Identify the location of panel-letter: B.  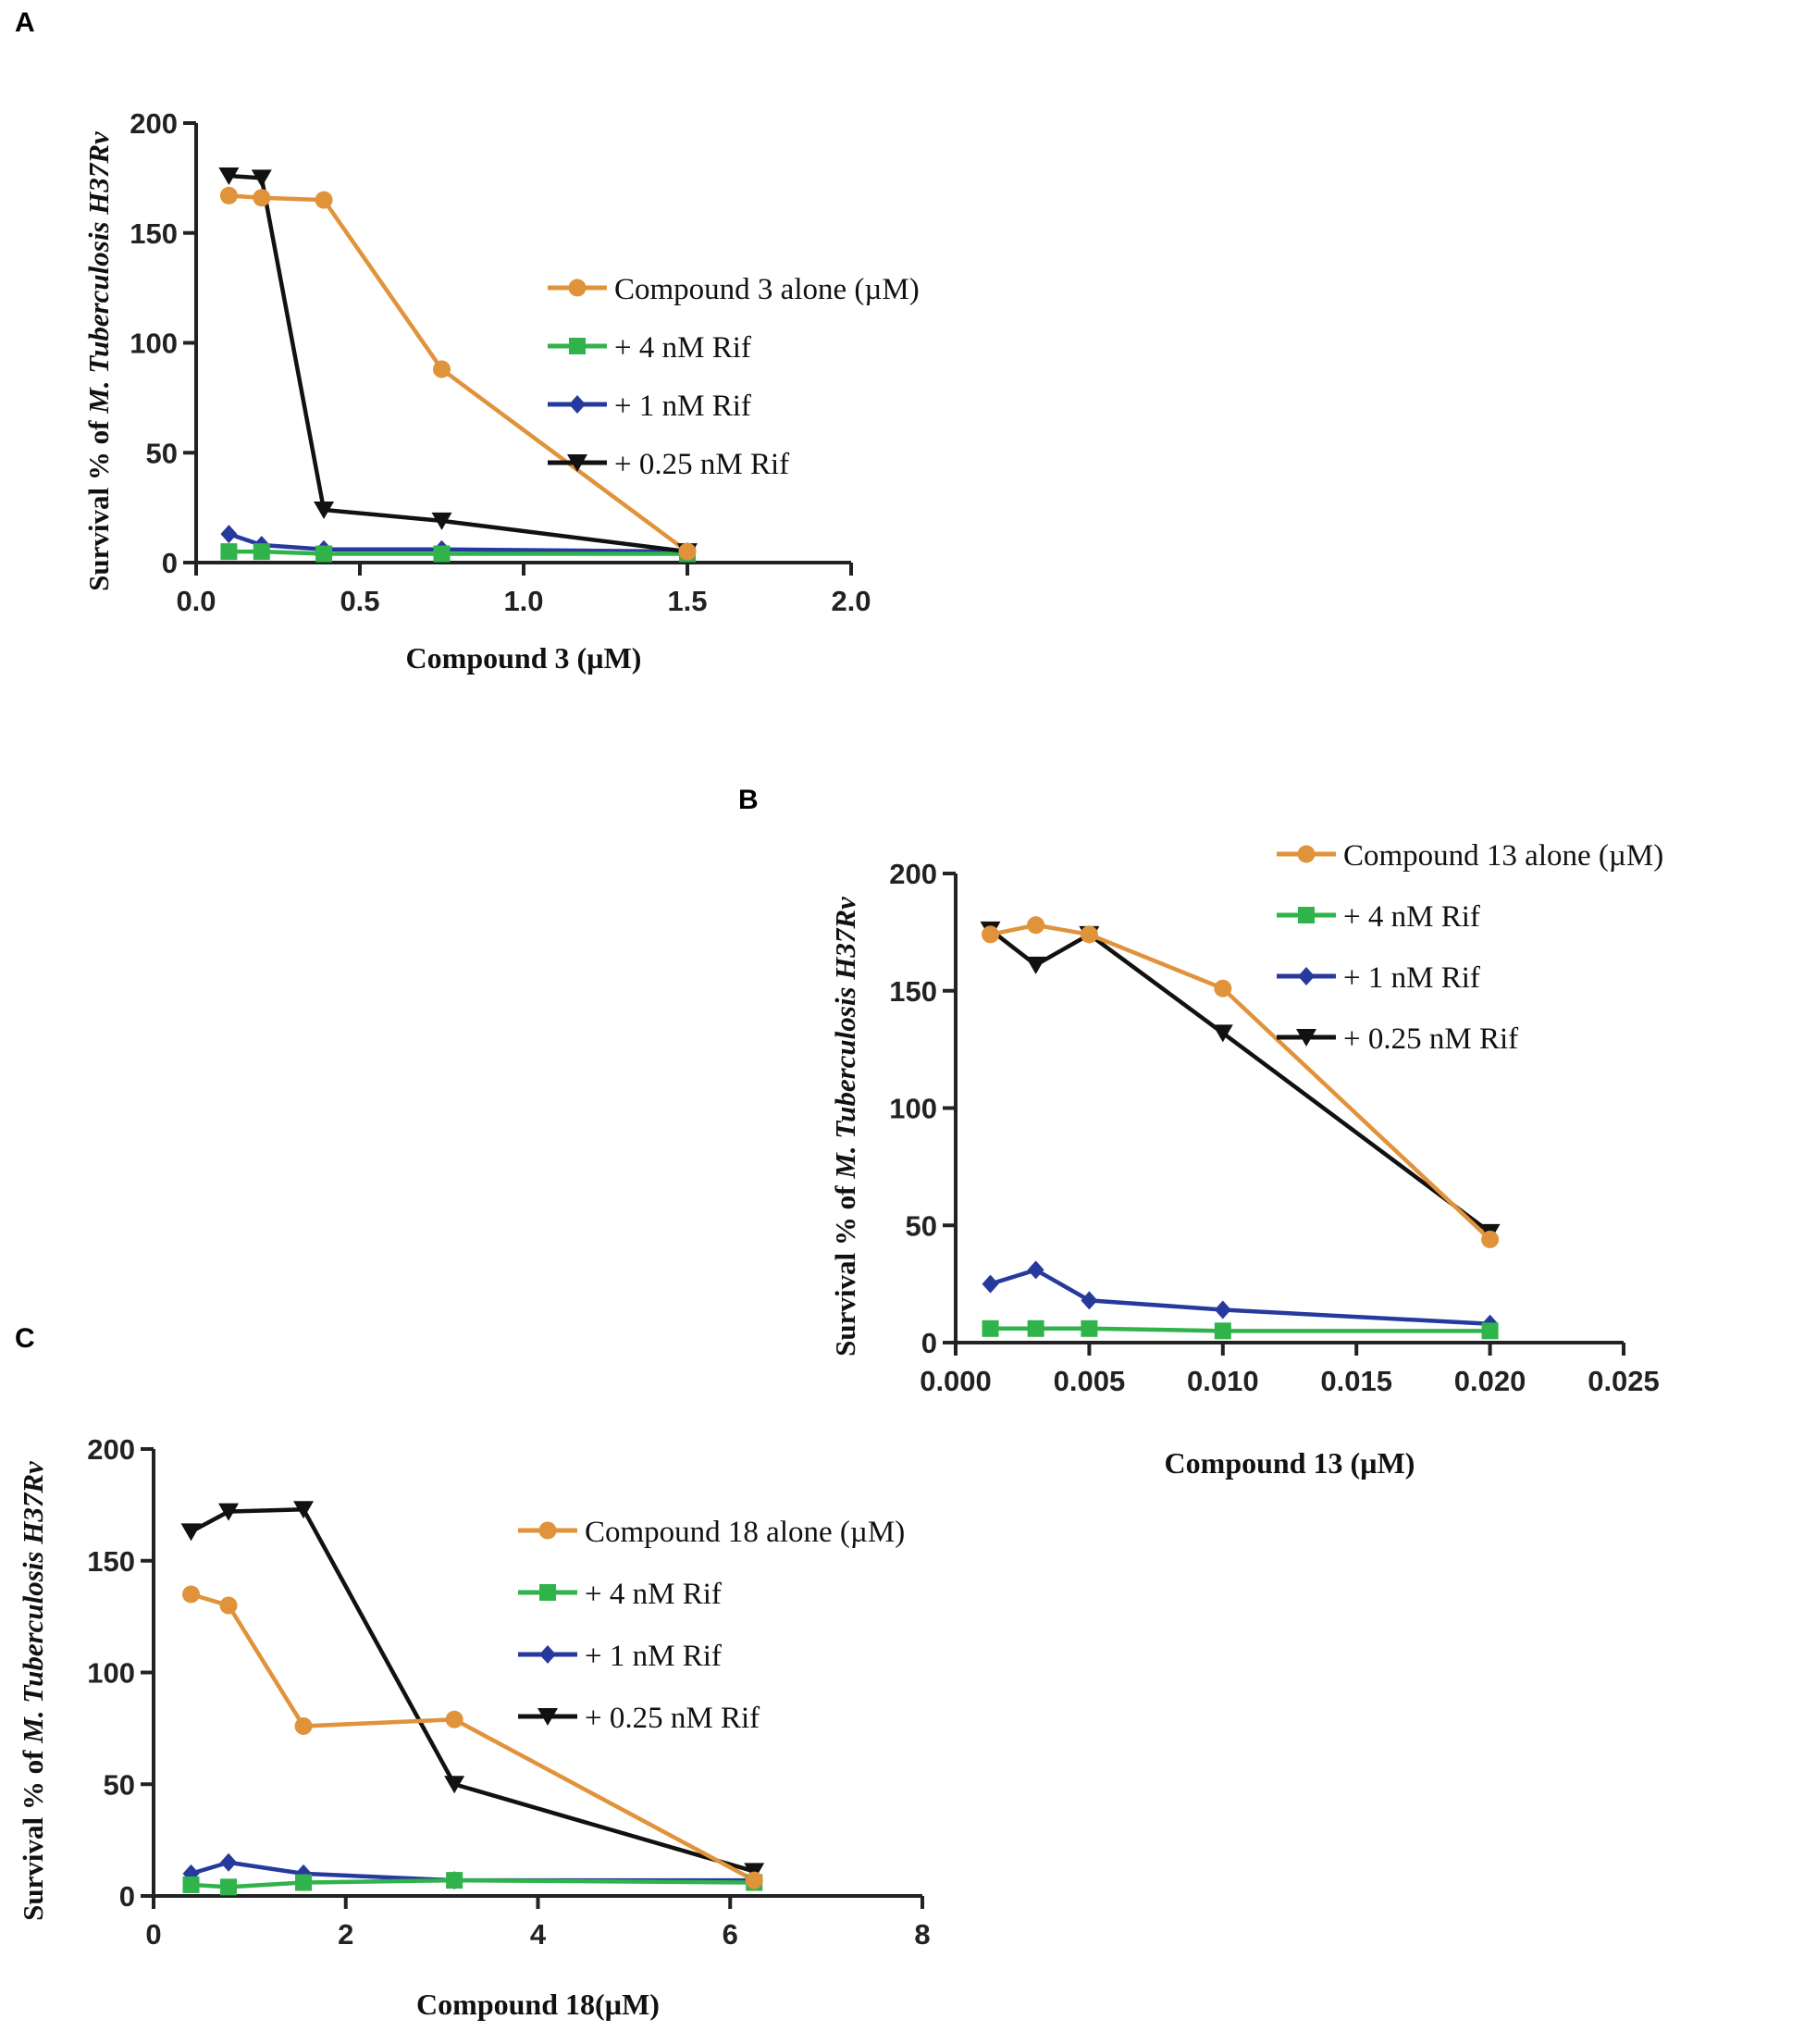
(748, 800).